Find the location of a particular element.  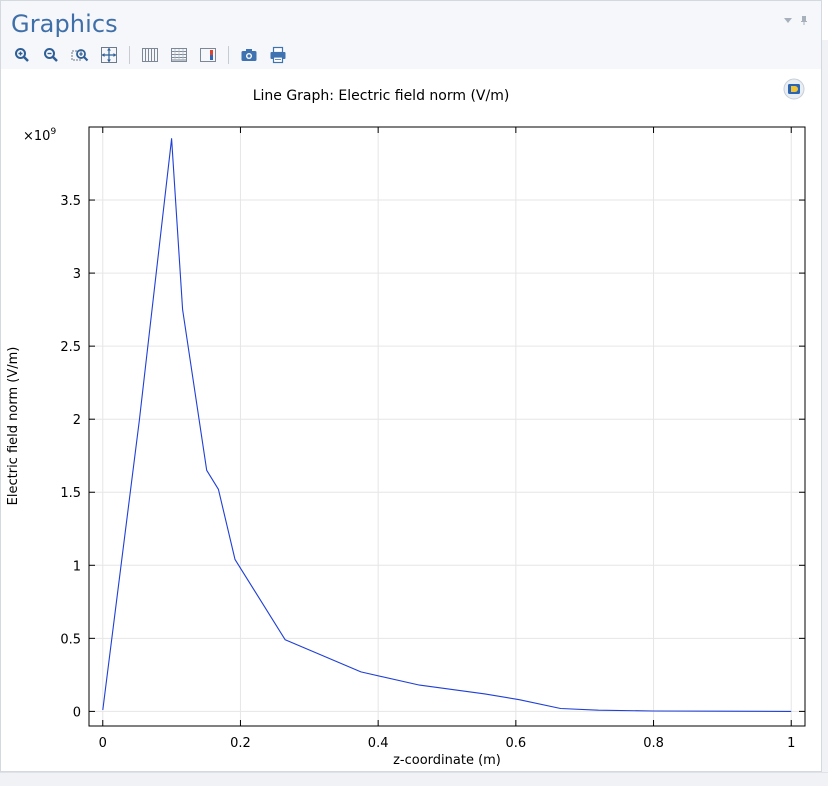

screenshot-button is located at coordinates (249, 55).